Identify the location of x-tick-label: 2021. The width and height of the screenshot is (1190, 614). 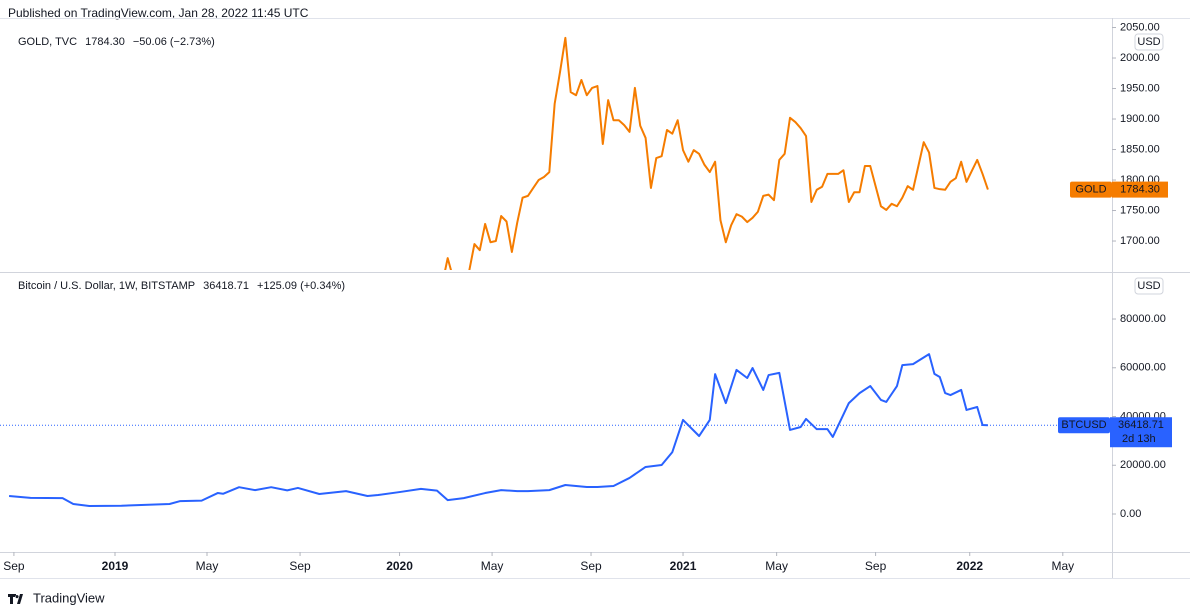
(683, 566).